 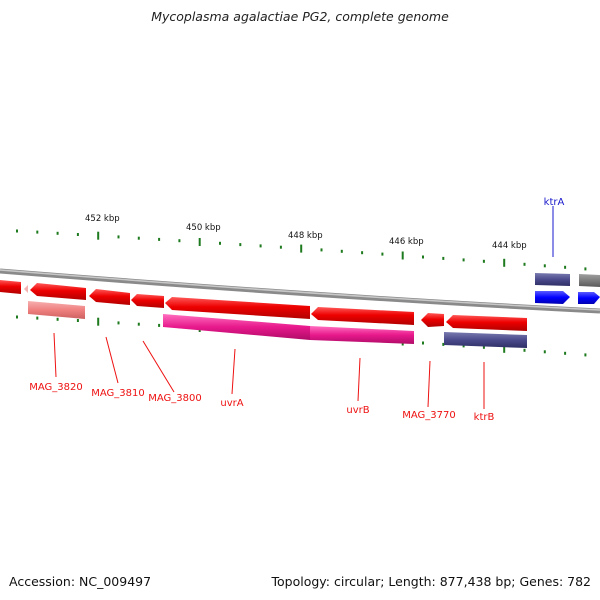 What do you see at coordinates (158, 366) in the screenshot?
I see `MAG_3800-callout-line` at bounding box center [158, 366].